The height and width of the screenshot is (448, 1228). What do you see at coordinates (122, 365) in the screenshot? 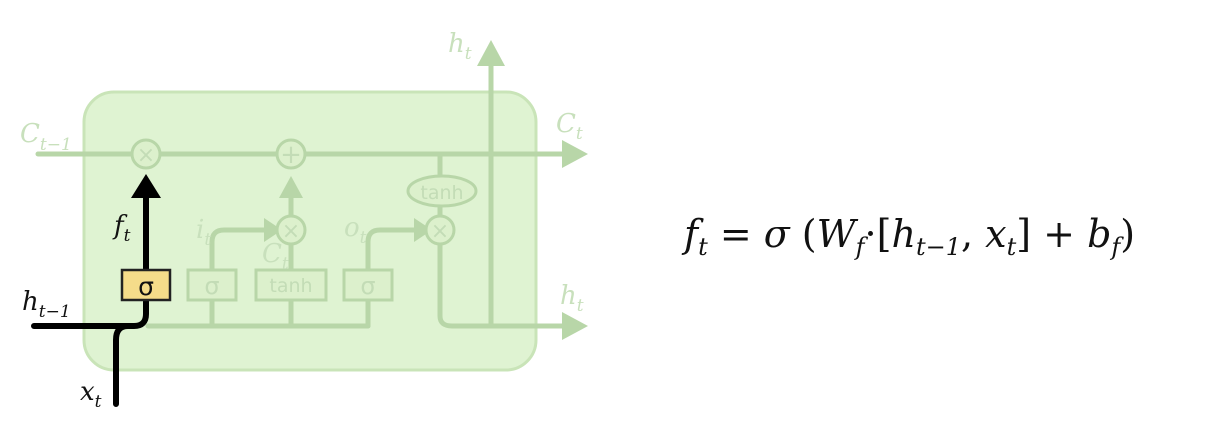
I see `x-input-path` at bounding box center [122, 365].